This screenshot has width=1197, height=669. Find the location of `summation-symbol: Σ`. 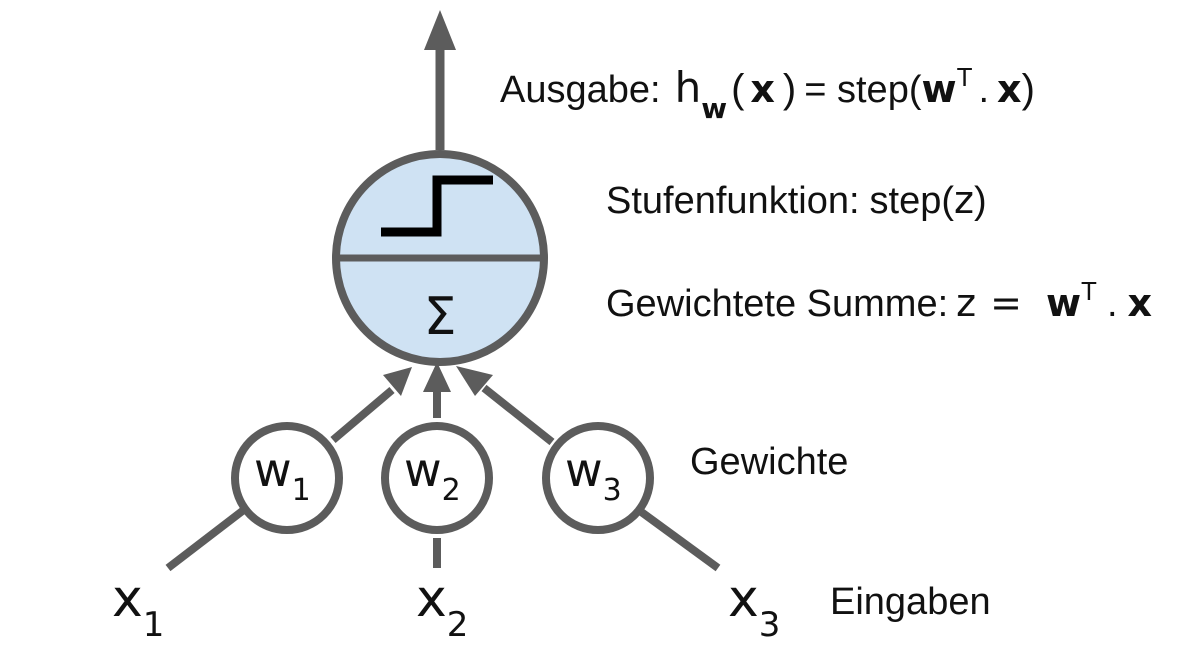

summation-symbol: Σ is located at coordinates (440, 317).